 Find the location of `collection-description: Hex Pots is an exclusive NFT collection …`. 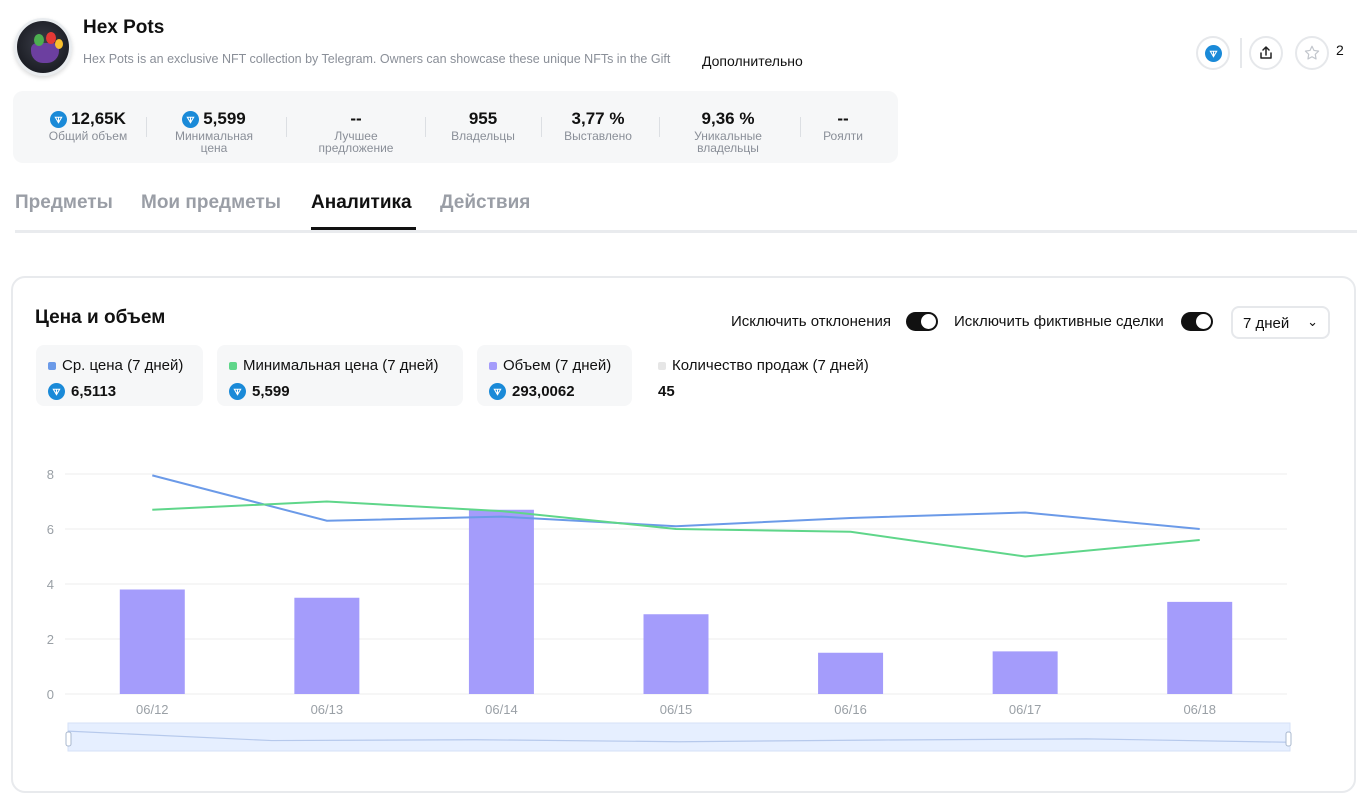

collection-description: Hex Pots is an exclusive NFT collection … is located at coordinates (377, 59).